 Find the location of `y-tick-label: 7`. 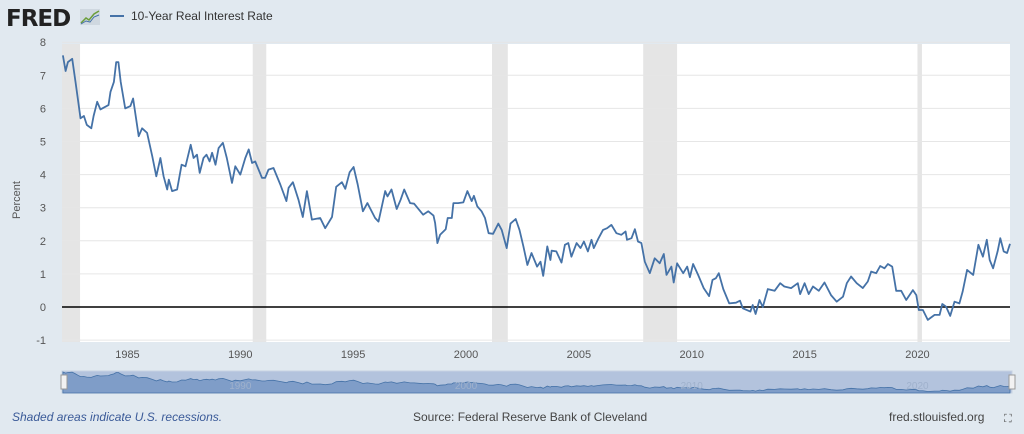

y-tick-label: 7 is located at coordinates (43, 76).